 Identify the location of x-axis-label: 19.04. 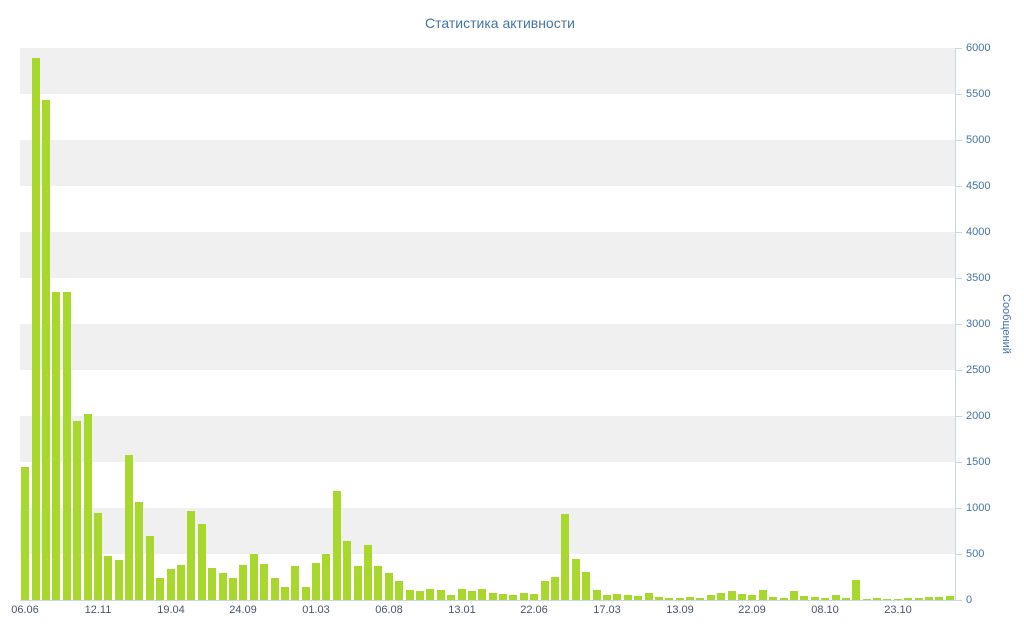
(171, 610).